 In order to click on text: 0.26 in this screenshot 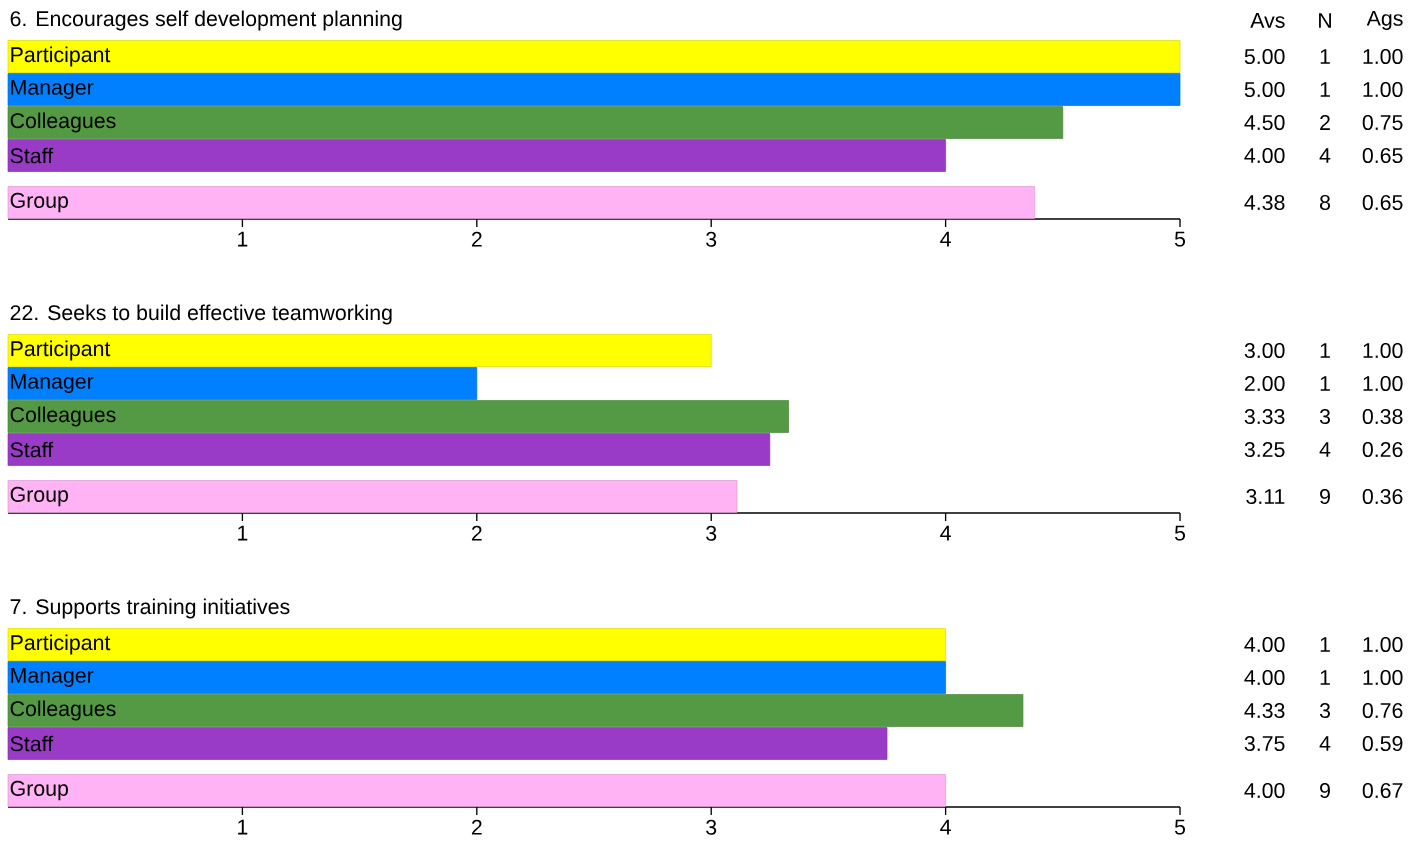, I will do `click(1382, 449)`.